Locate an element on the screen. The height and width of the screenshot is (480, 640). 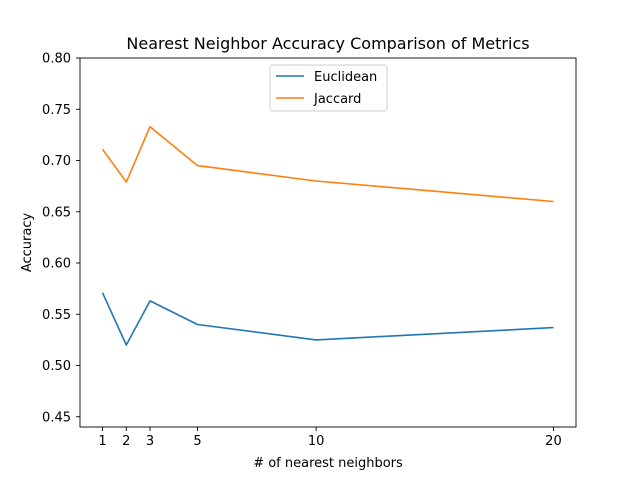
series-line-euclidean is located at coordinates (327, 319).